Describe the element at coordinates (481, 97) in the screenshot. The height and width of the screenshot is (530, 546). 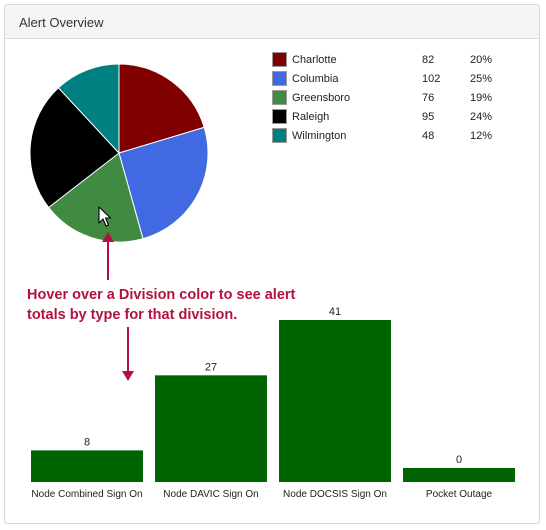
I see `legend-percent: 19%` at that location.